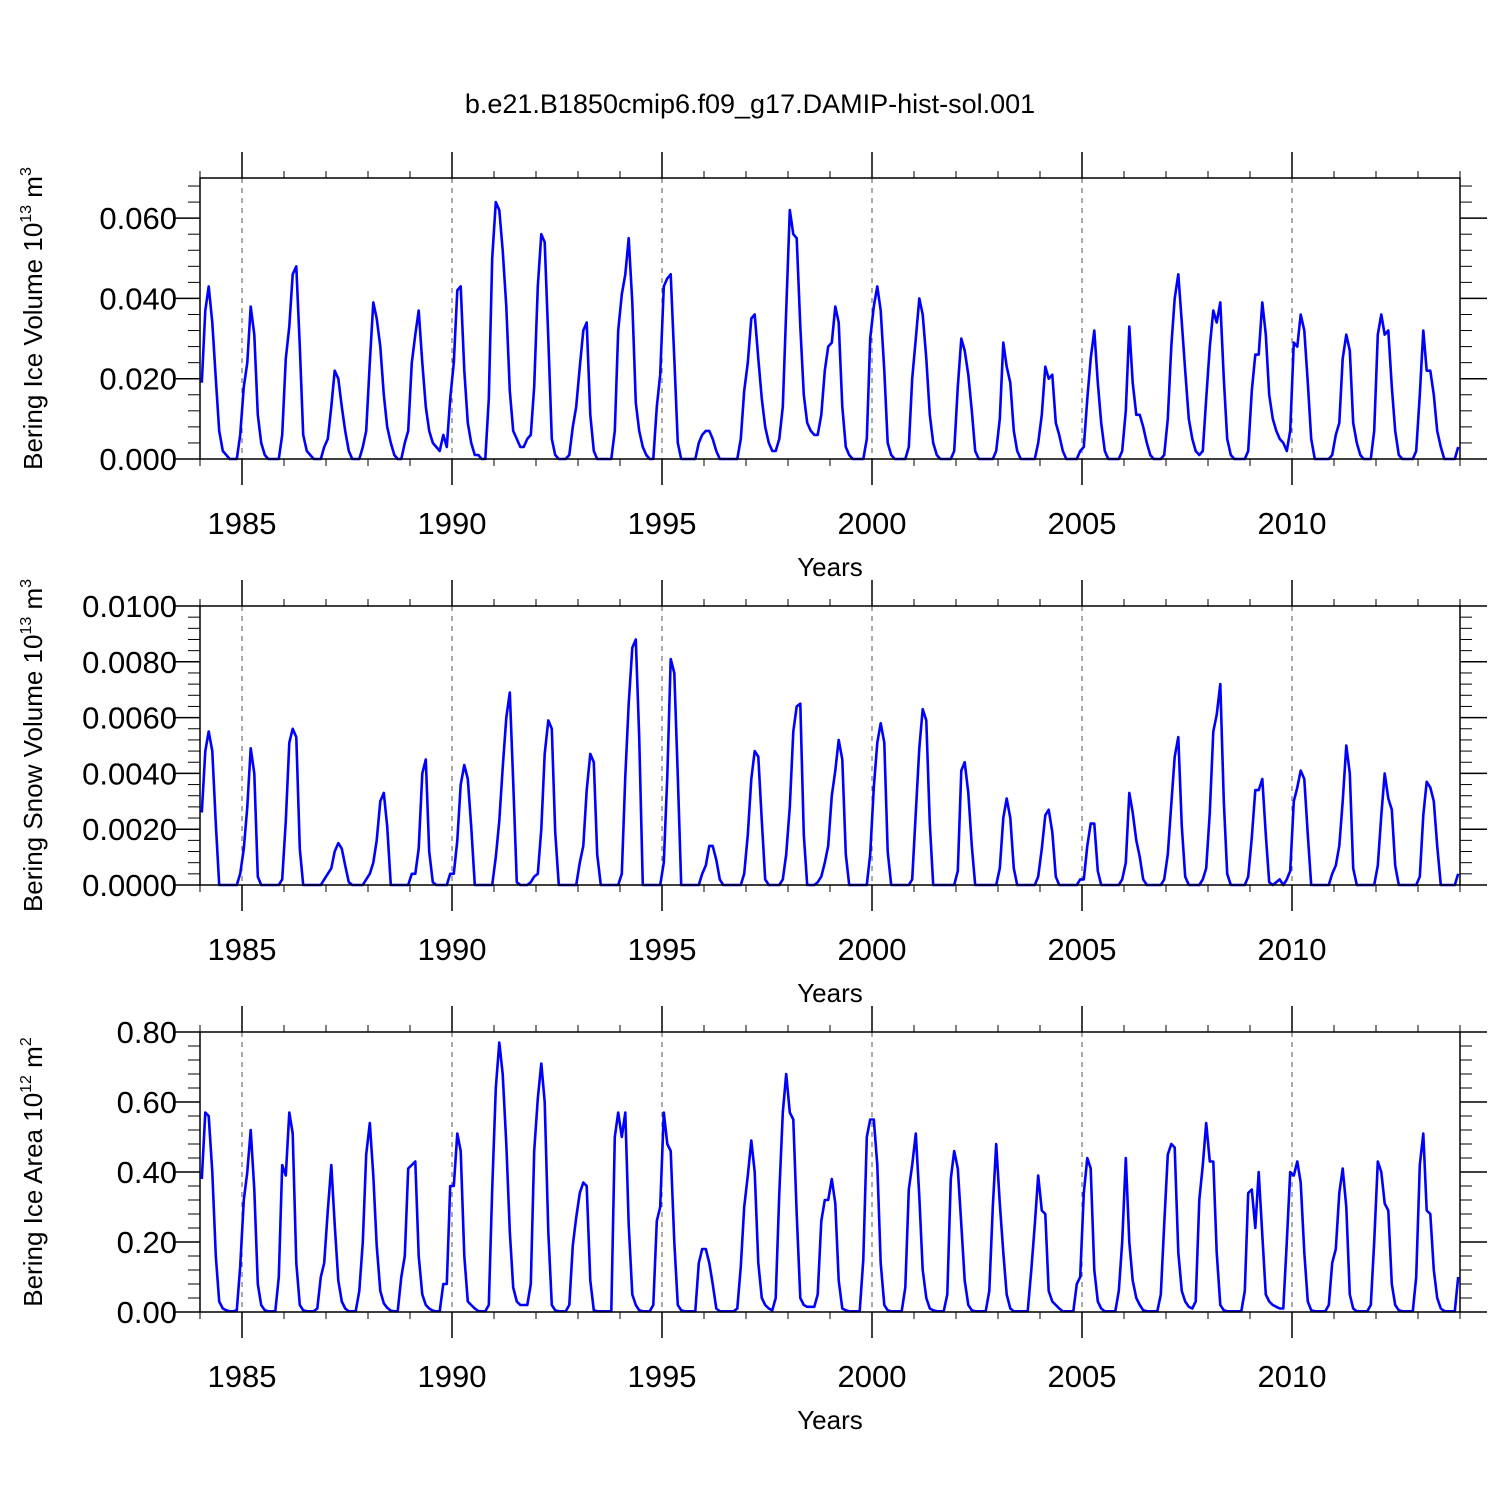 Image resolution: width=1500 pixels, height=1500 pixels. I want to click on series-line-ice-volume, so click(830, 330).